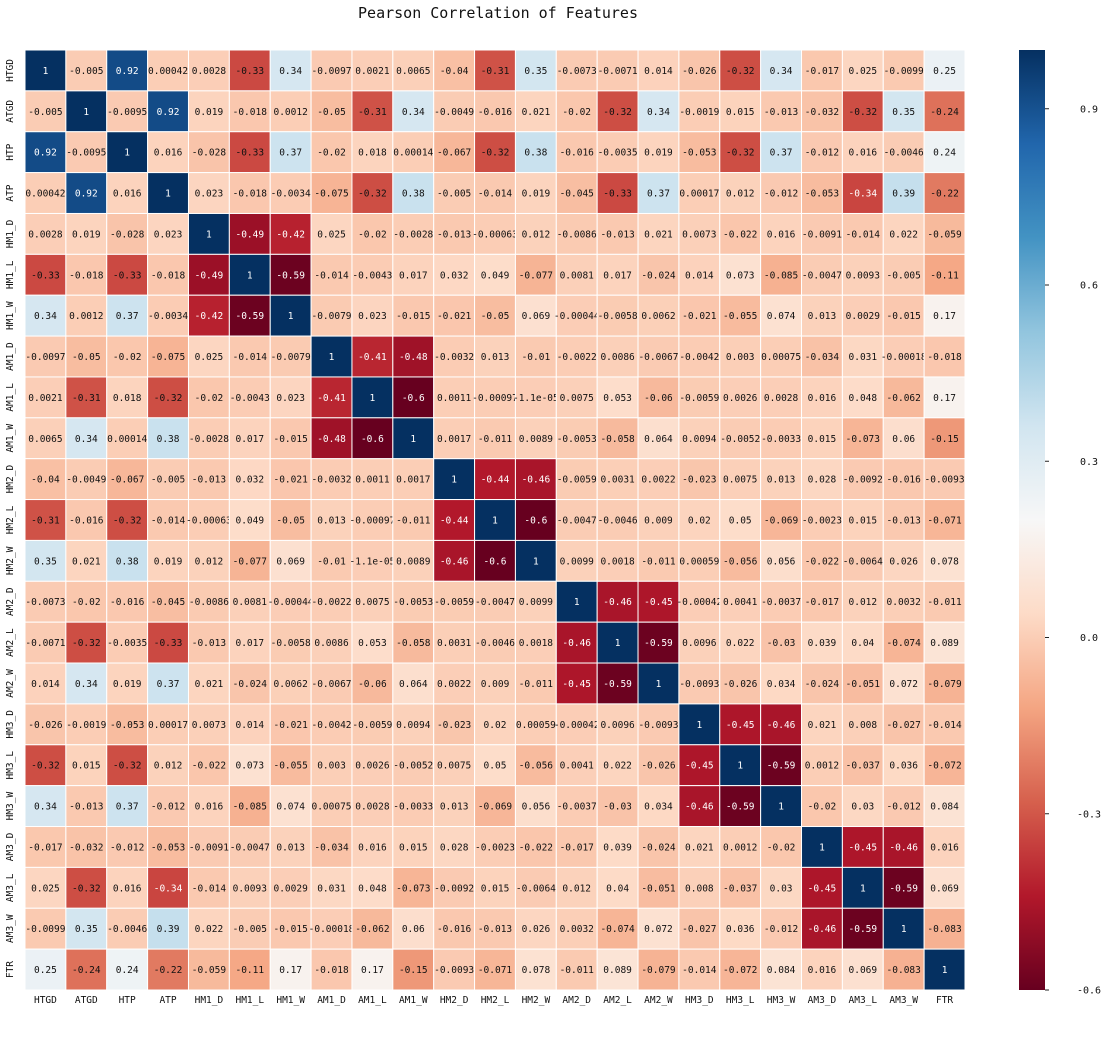 The width and height of the screenshot is (1102, 1043). Describe the element at coordinates (617, 1000) in the screenshot. I see `x-tick-label-am2-l: AM2_L` at that location.